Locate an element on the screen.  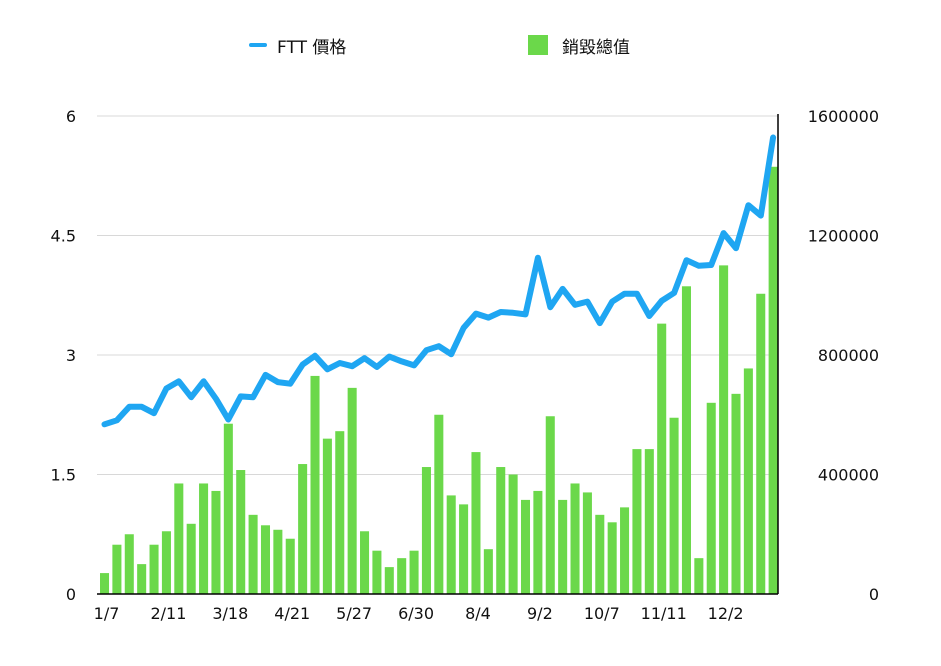
legend-bar-swatch is located at coordinates (538, 45).